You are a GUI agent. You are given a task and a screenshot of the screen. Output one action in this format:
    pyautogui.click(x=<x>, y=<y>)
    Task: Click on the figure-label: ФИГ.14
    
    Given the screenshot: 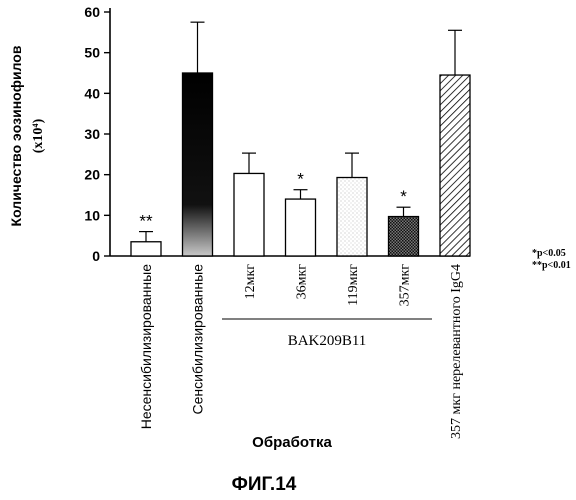 What is the action you would take?
    pyautogui.click(x=264, y=484)
    